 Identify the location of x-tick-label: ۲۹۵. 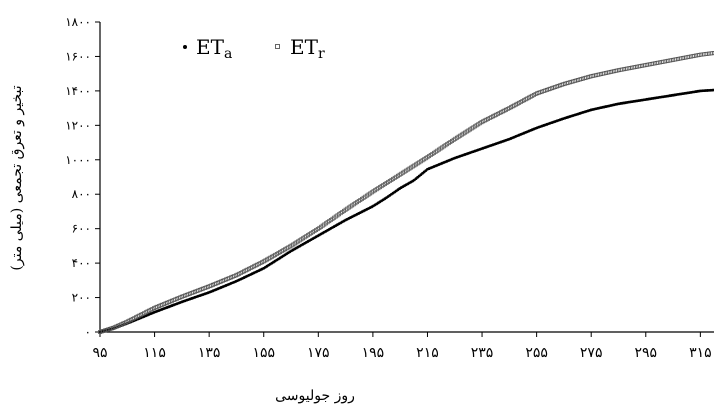
(645, 353).